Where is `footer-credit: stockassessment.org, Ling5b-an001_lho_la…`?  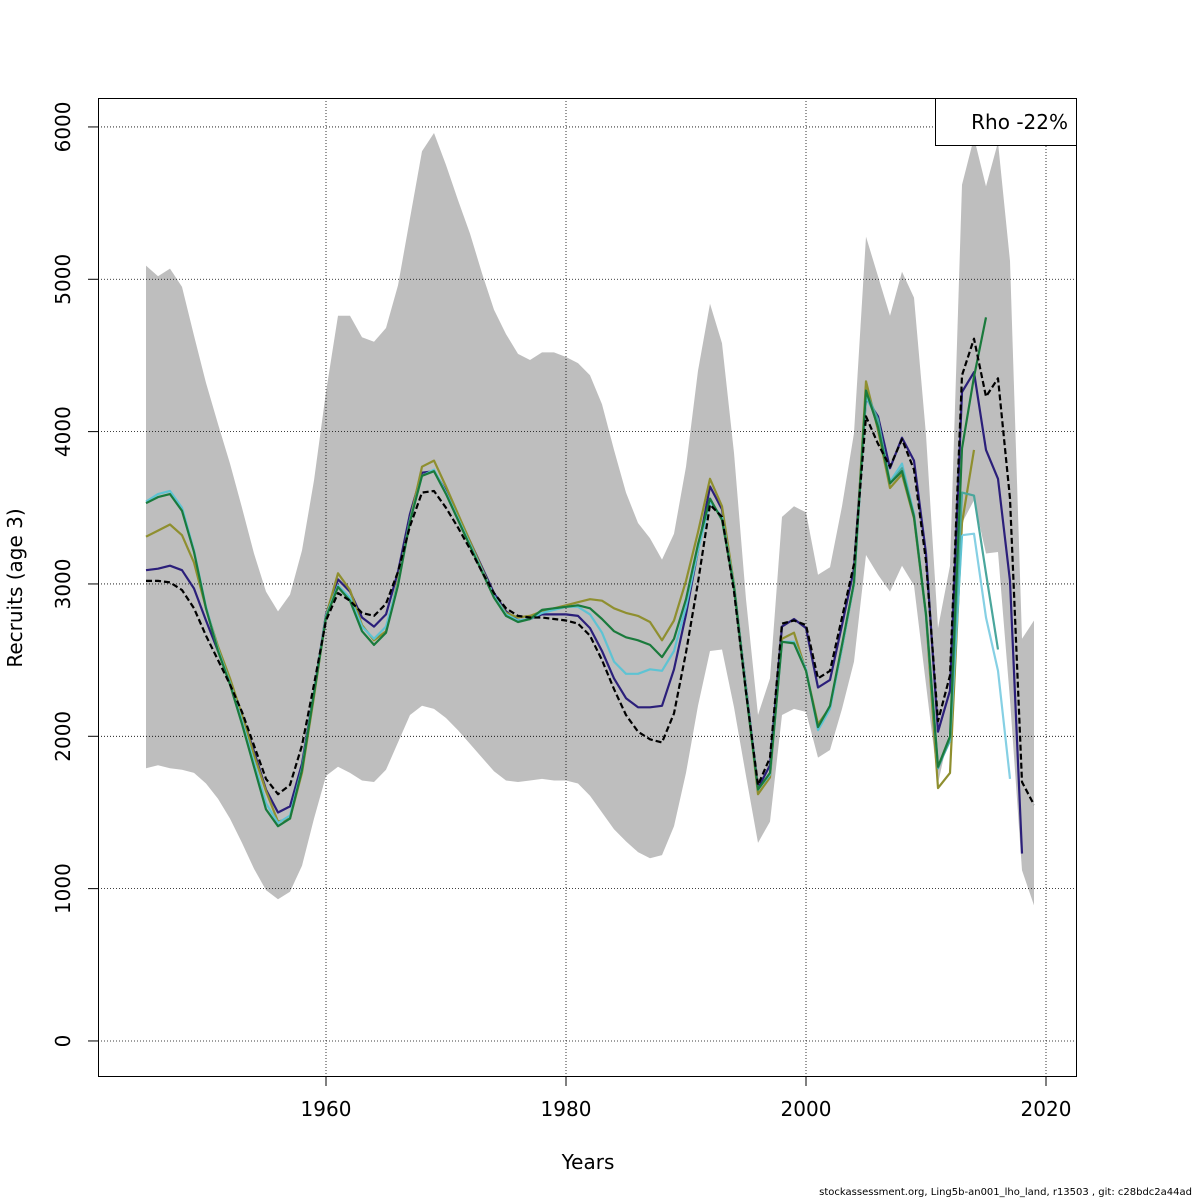
footer-credit: stockassessment.org, Ling5b-an001_lho_la… is located at coordinates (1005, 1192).